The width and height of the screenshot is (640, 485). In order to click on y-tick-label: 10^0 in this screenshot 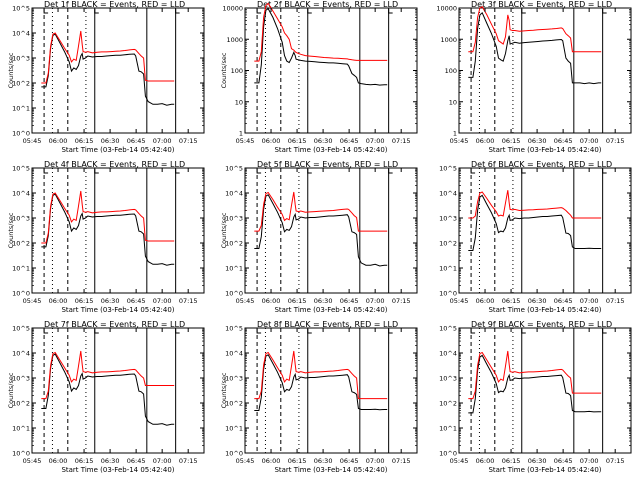, I will do `click(448, 294)`.